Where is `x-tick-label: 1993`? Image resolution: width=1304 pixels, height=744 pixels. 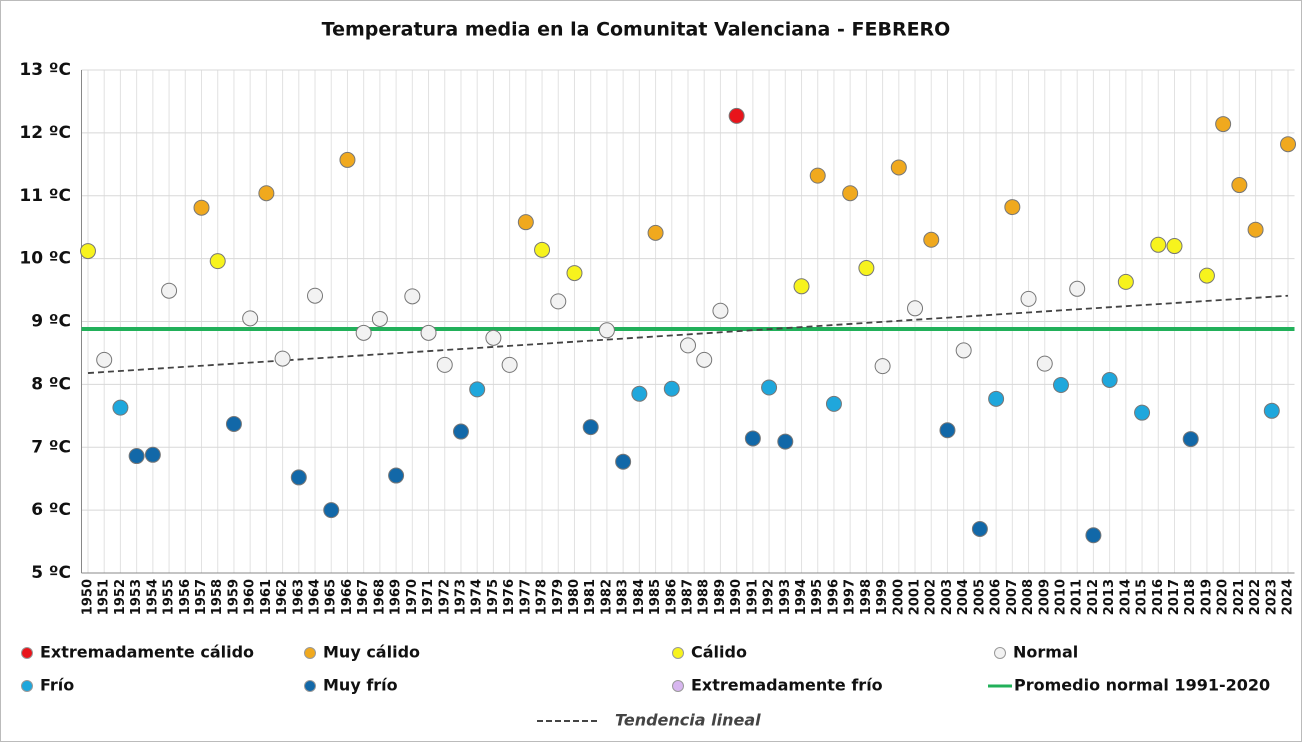 x-tick-label: 1993 is located at coordinates (785, 597).